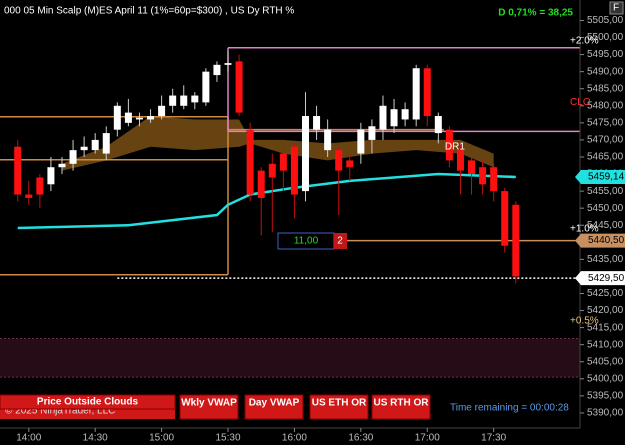 Image resolution: width=625 pixels, height=445 pixels. I want to click on y-tick-label: 5400,00, so click(605, 378).